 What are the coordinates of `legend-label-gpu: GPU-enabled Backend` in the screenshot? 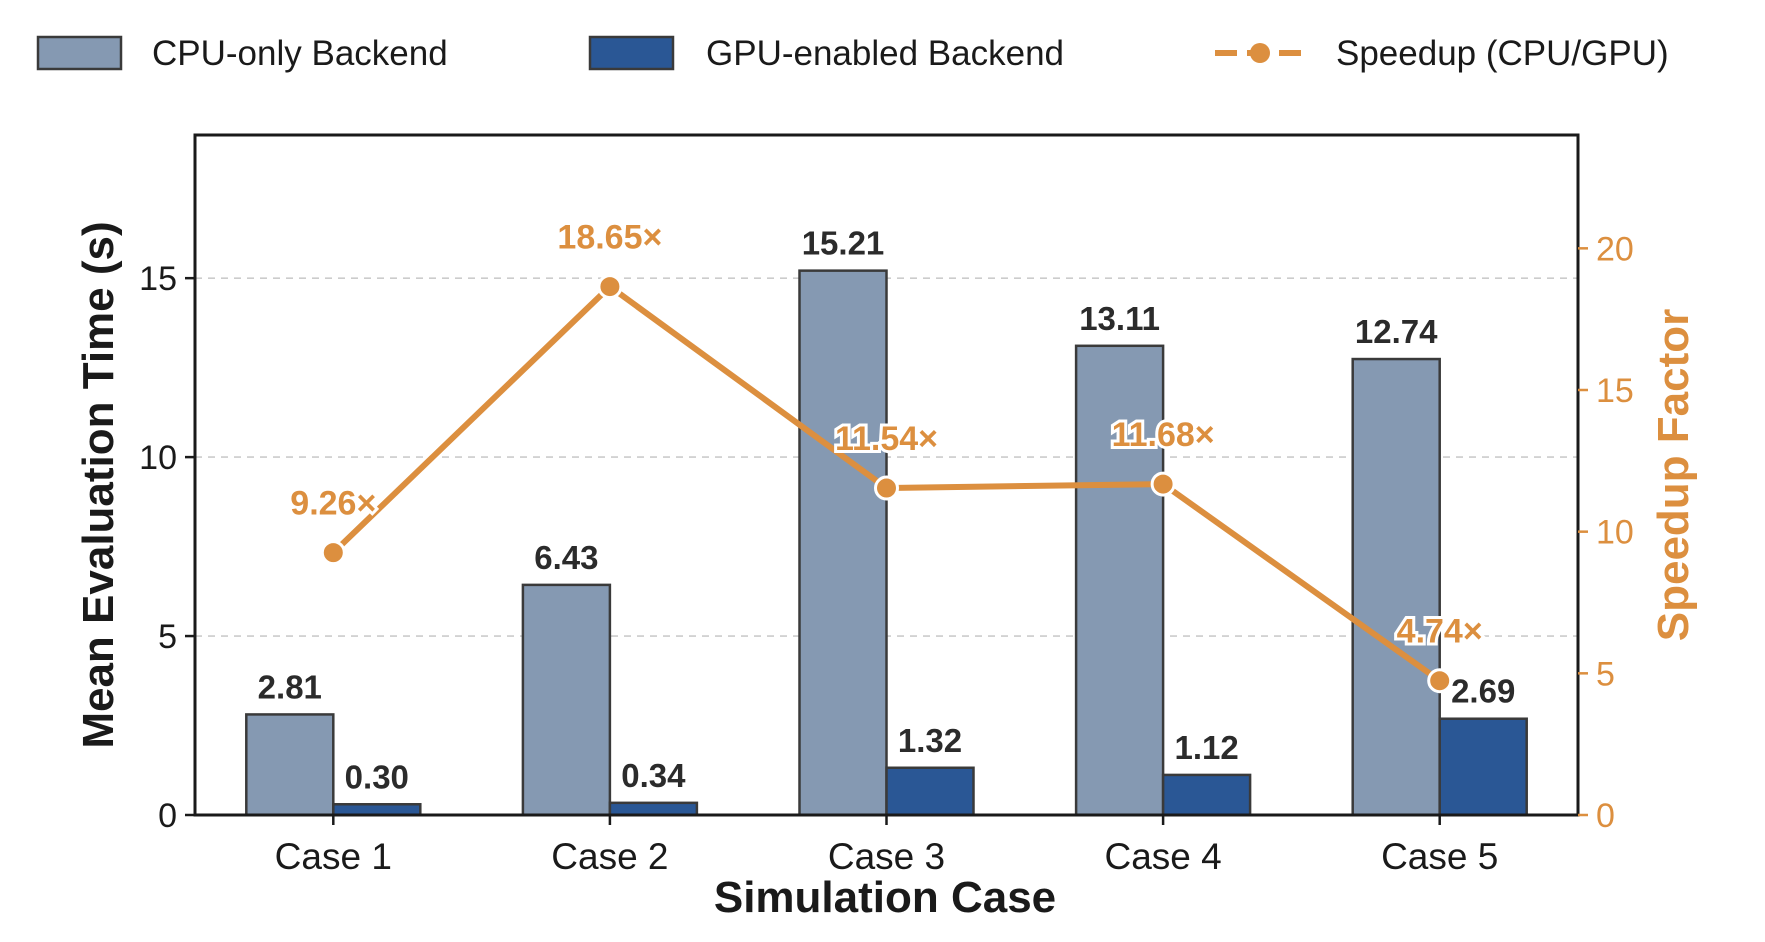 It's located at (885, 53).